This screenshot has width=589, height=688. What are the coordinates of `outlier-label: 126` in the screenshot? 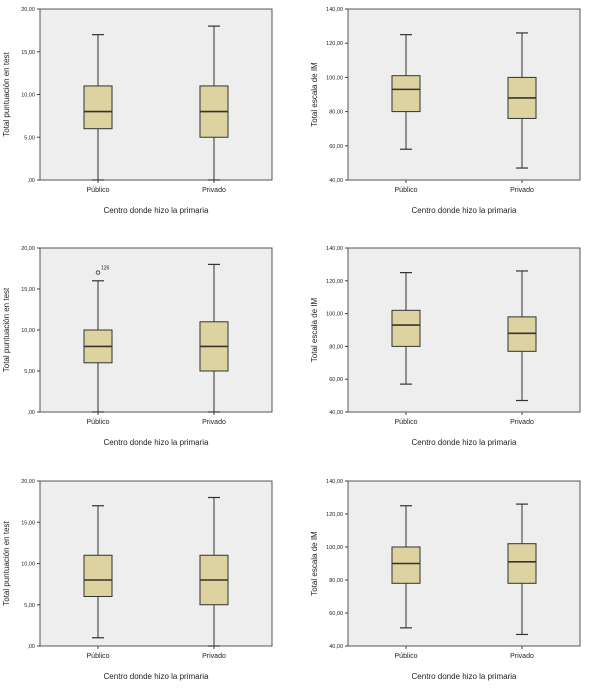 It's located at (105, 269).